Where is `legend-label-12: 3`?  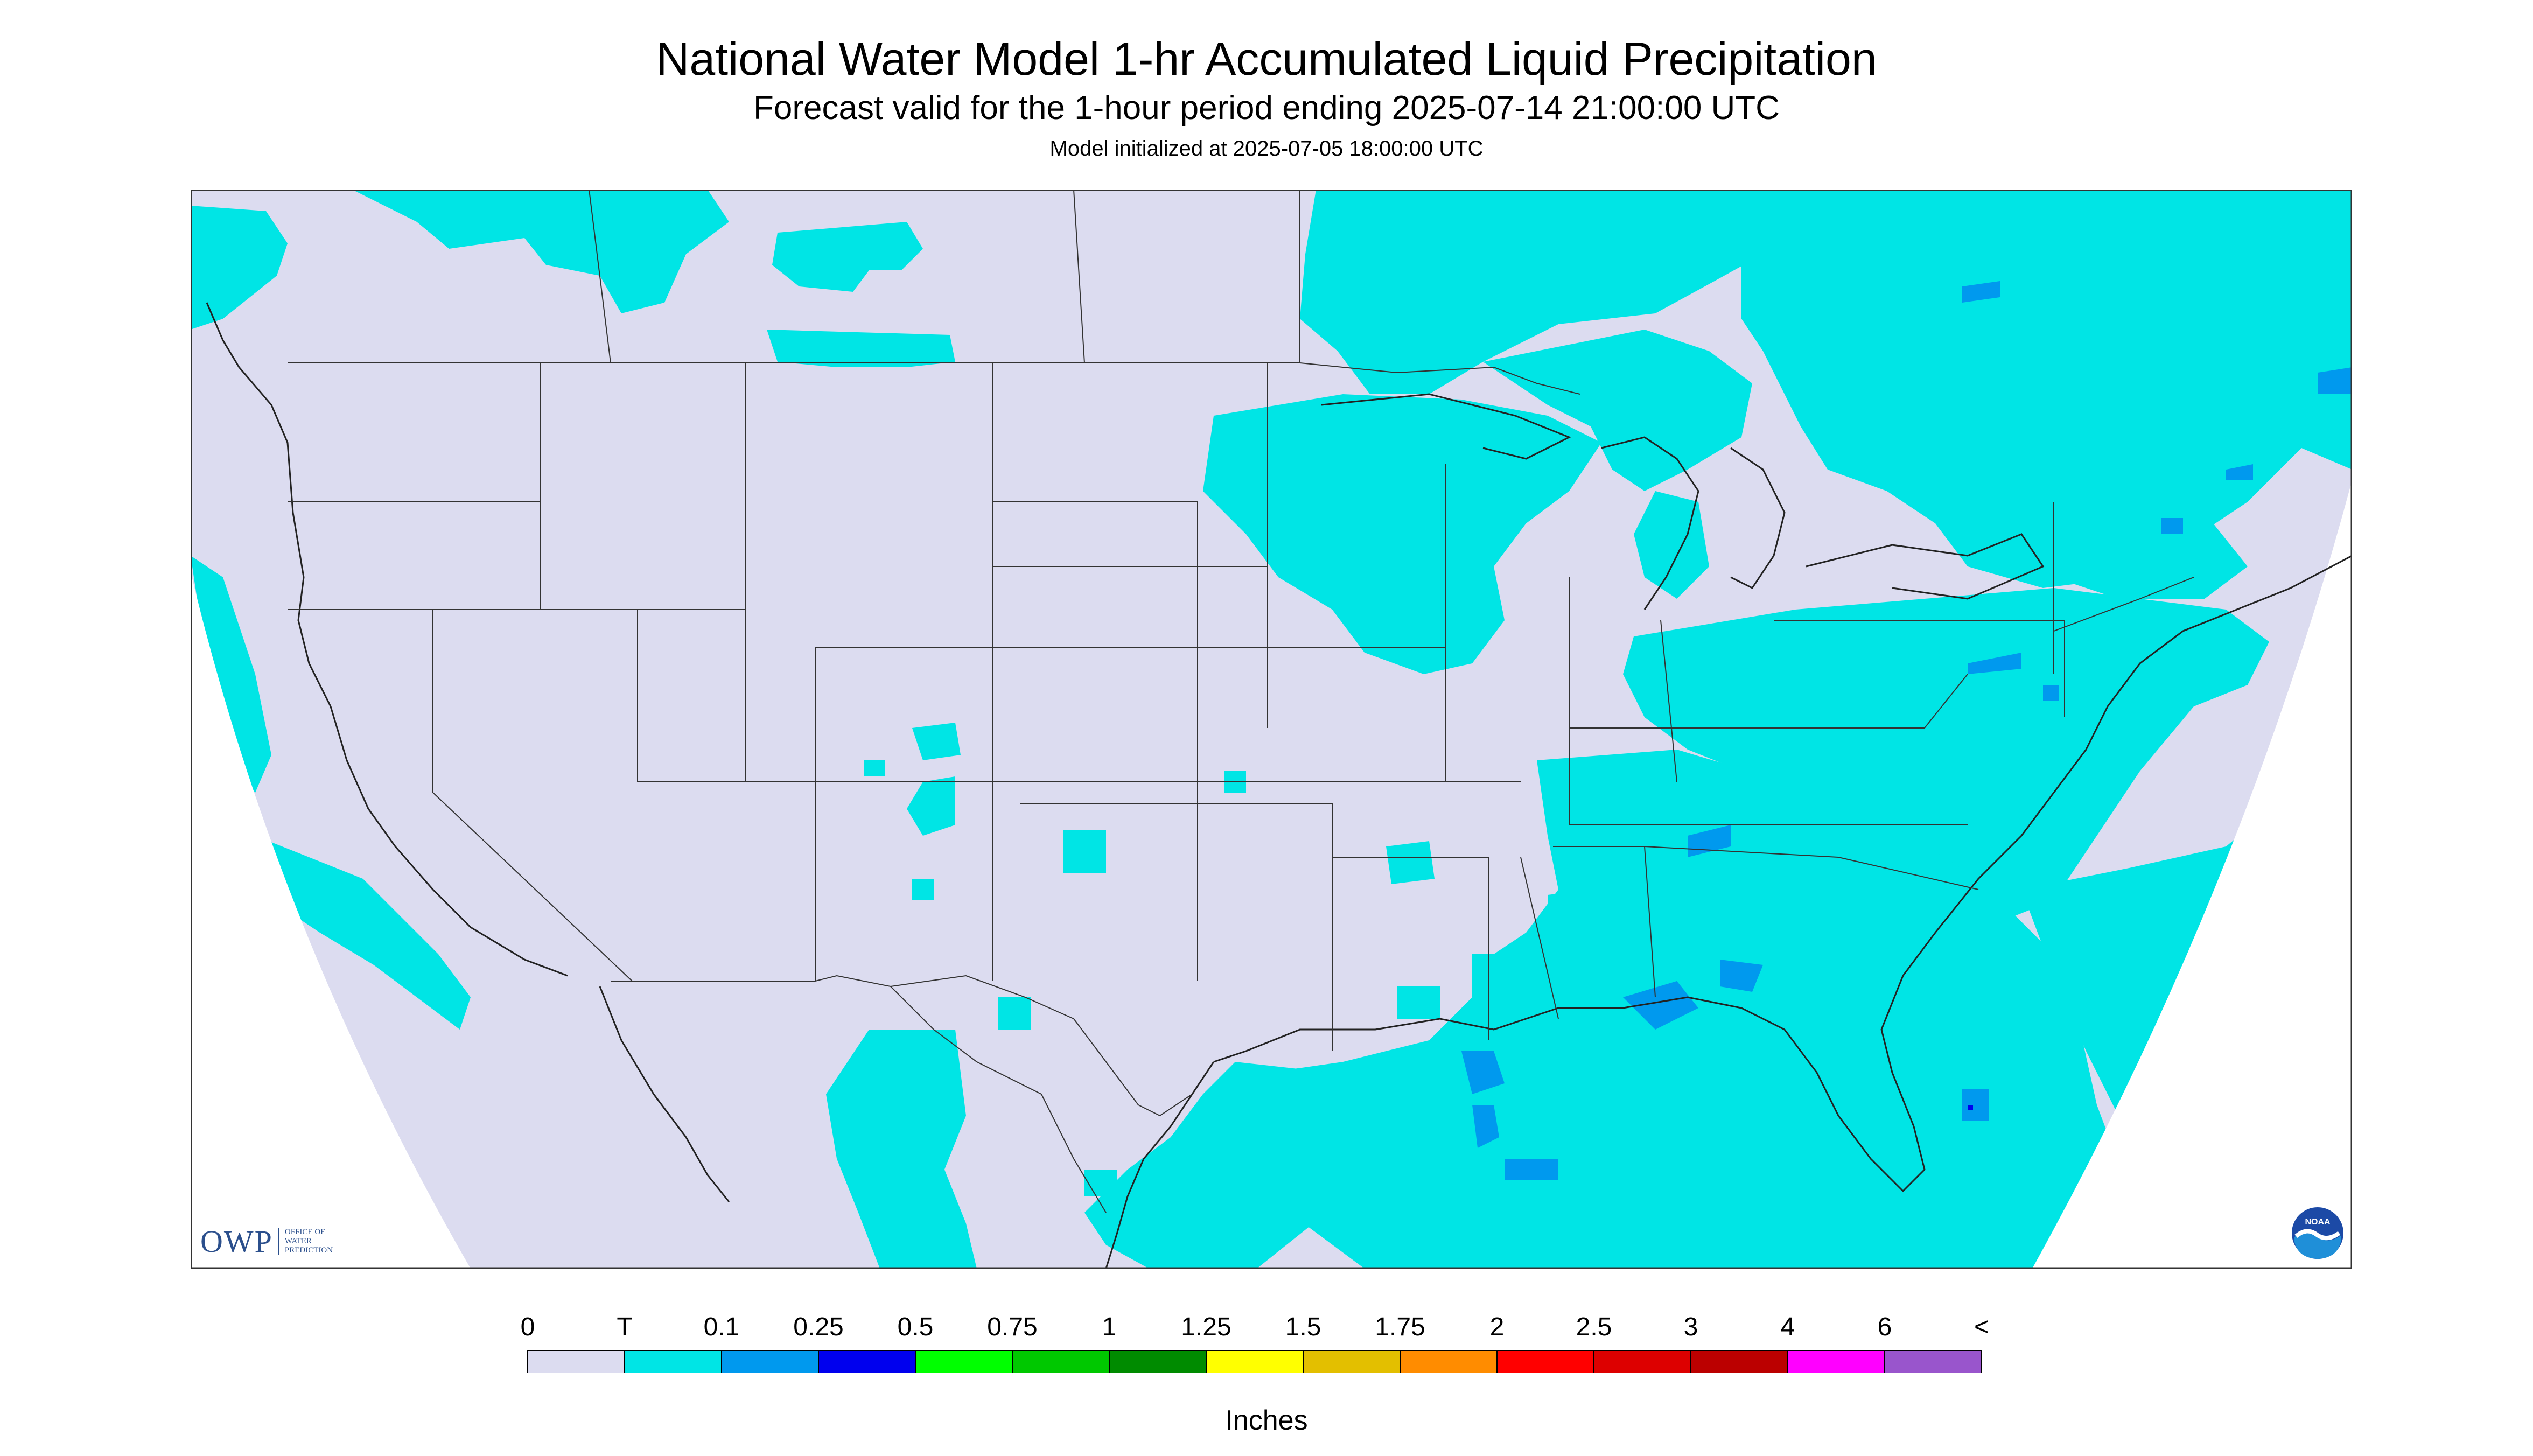
legend-label-12: 3 is located at coordinates (1691, 1327).